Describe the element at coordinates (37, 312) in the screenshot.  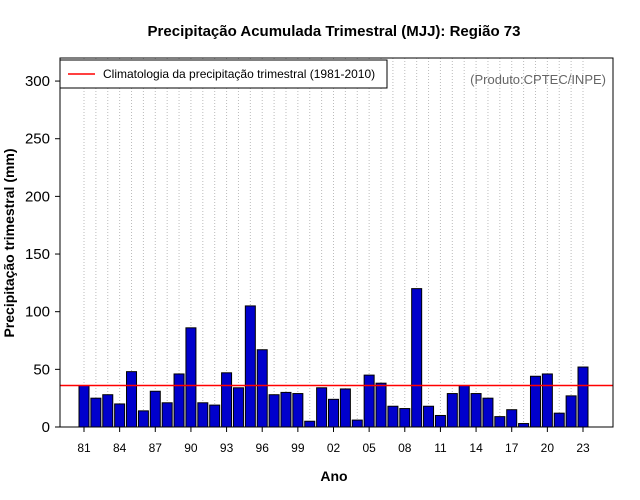
I see `y-tick-label: 100` at that location.